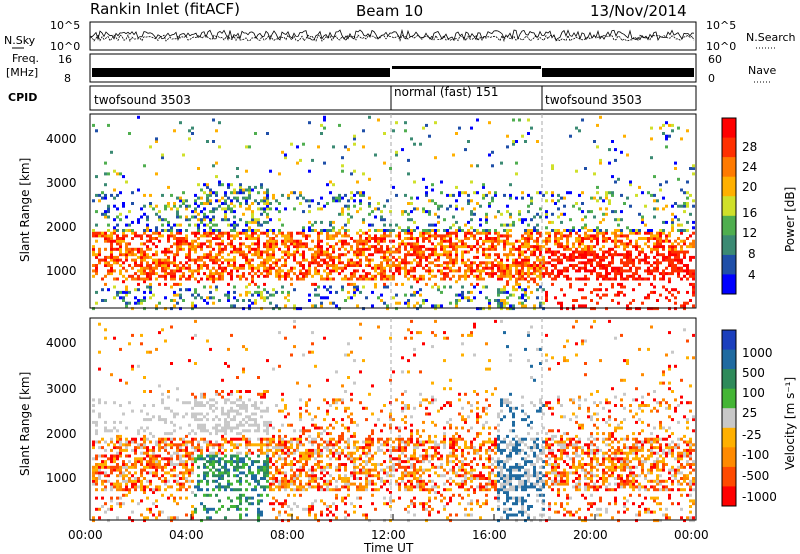 This screenshot has width=800, height=554. What do you see at coordinates (25, 58) in the screenshot?
I see `freq-left-label: Freq.` at bounding box center [25, 58].